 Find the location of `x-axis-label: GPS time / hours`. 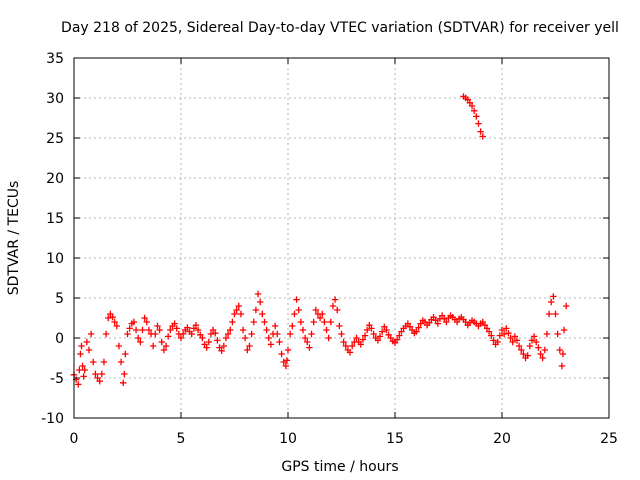

x-axis-label: GPS time / hours is located at coordinates (339, 467).